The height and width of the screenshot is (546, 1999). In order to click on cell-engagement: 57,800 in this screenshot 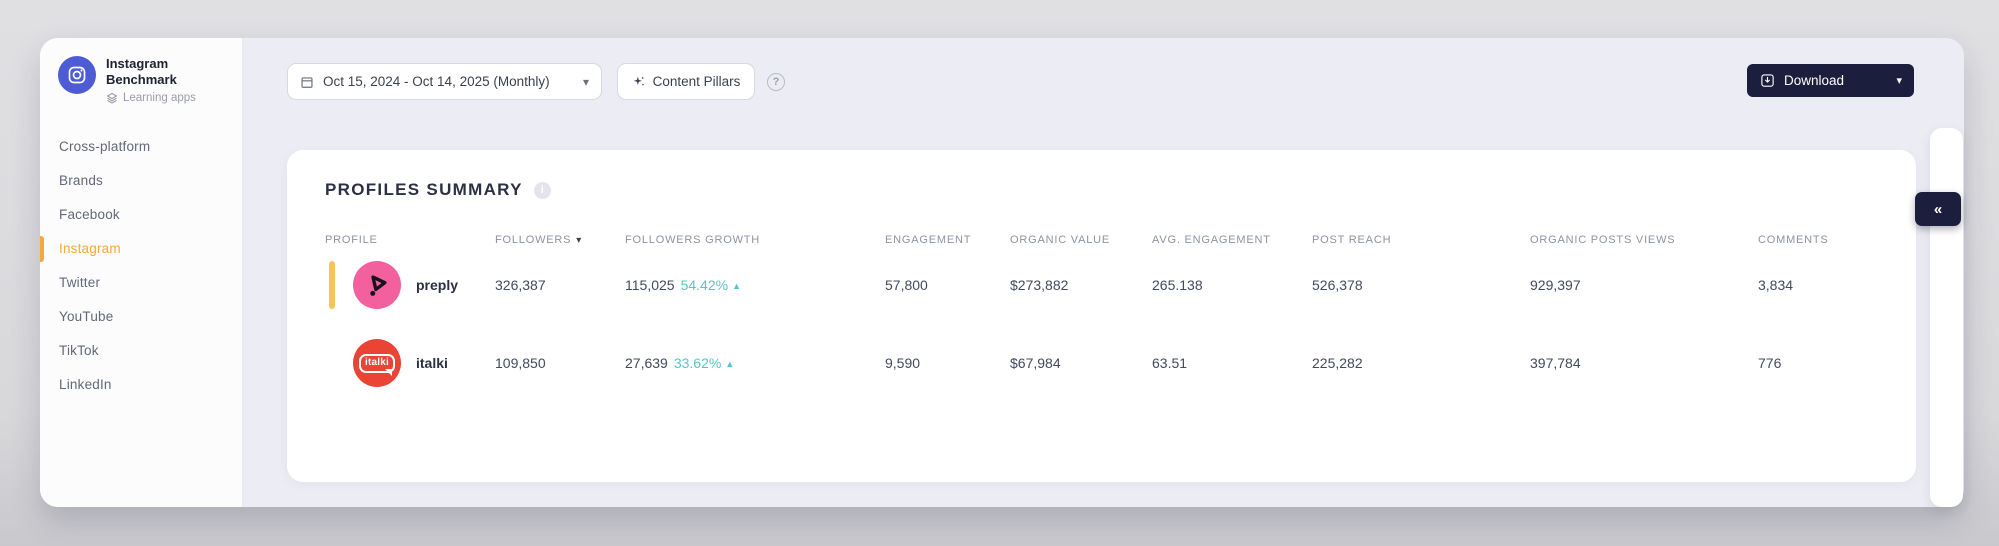, I will do `click(906, 285)`.